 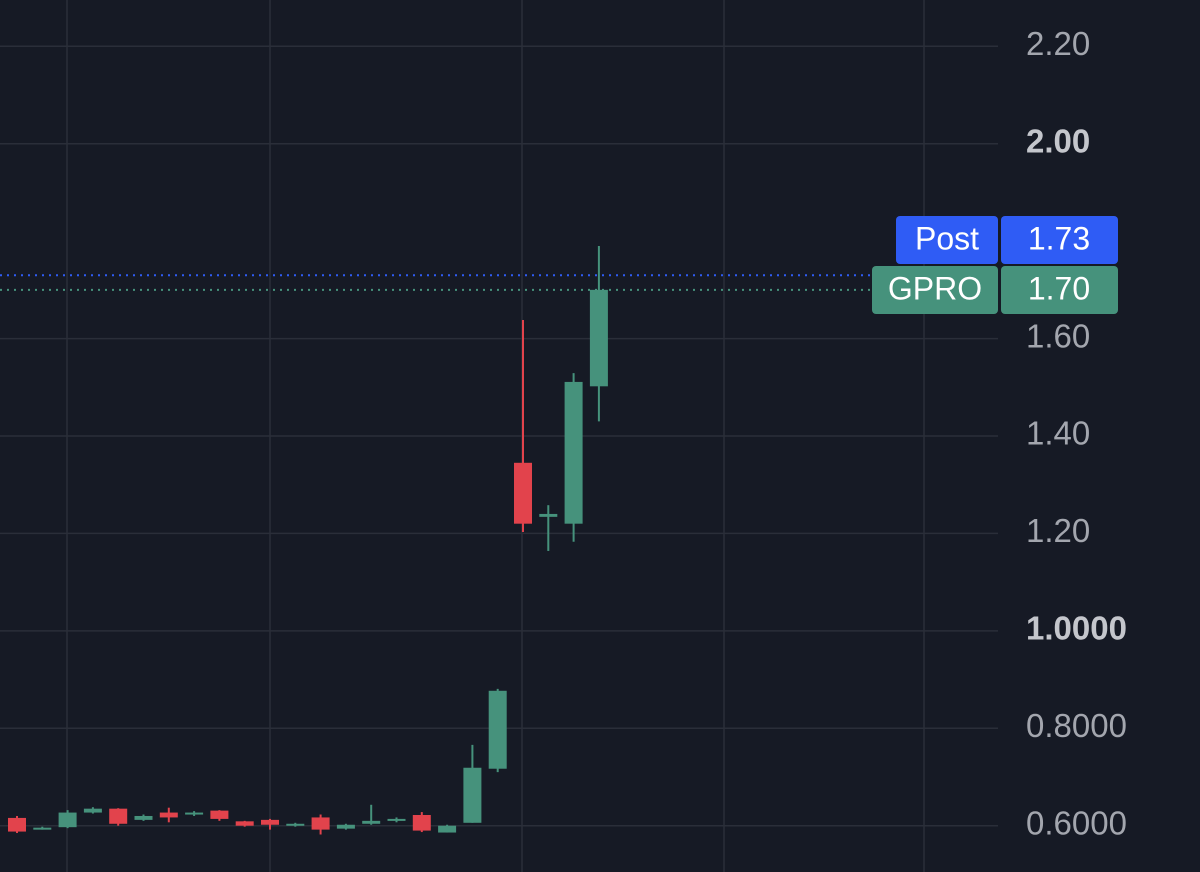 I want to click on y-tick-label: 2.00, so click(x=1058, y=140).